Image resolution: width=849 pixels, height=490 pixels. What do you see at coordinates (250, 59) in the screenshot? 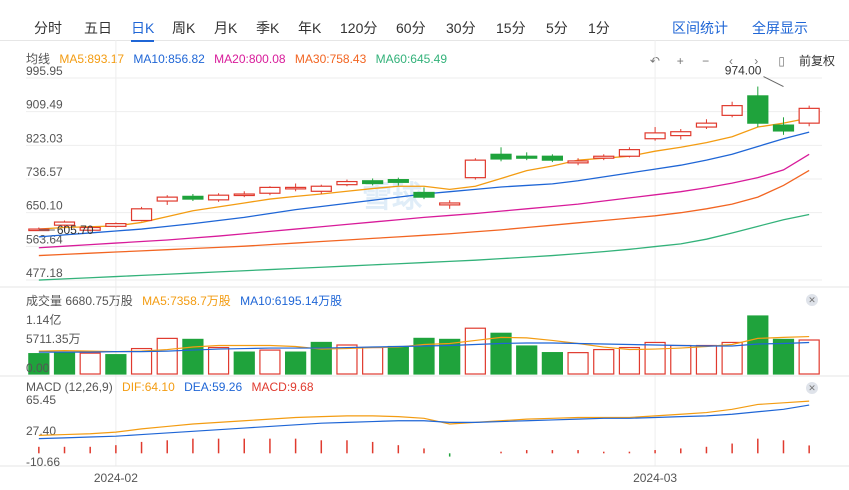
I see `ma20-value: MA20:800.08` at bounding box center [250, 59].